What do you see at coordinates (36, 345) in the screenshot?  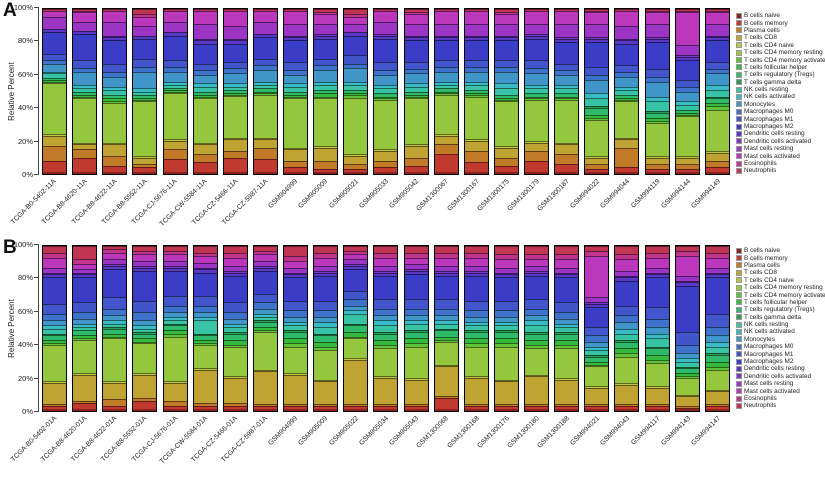 I see `y-axis-tick` at bounding box center [36, 345].